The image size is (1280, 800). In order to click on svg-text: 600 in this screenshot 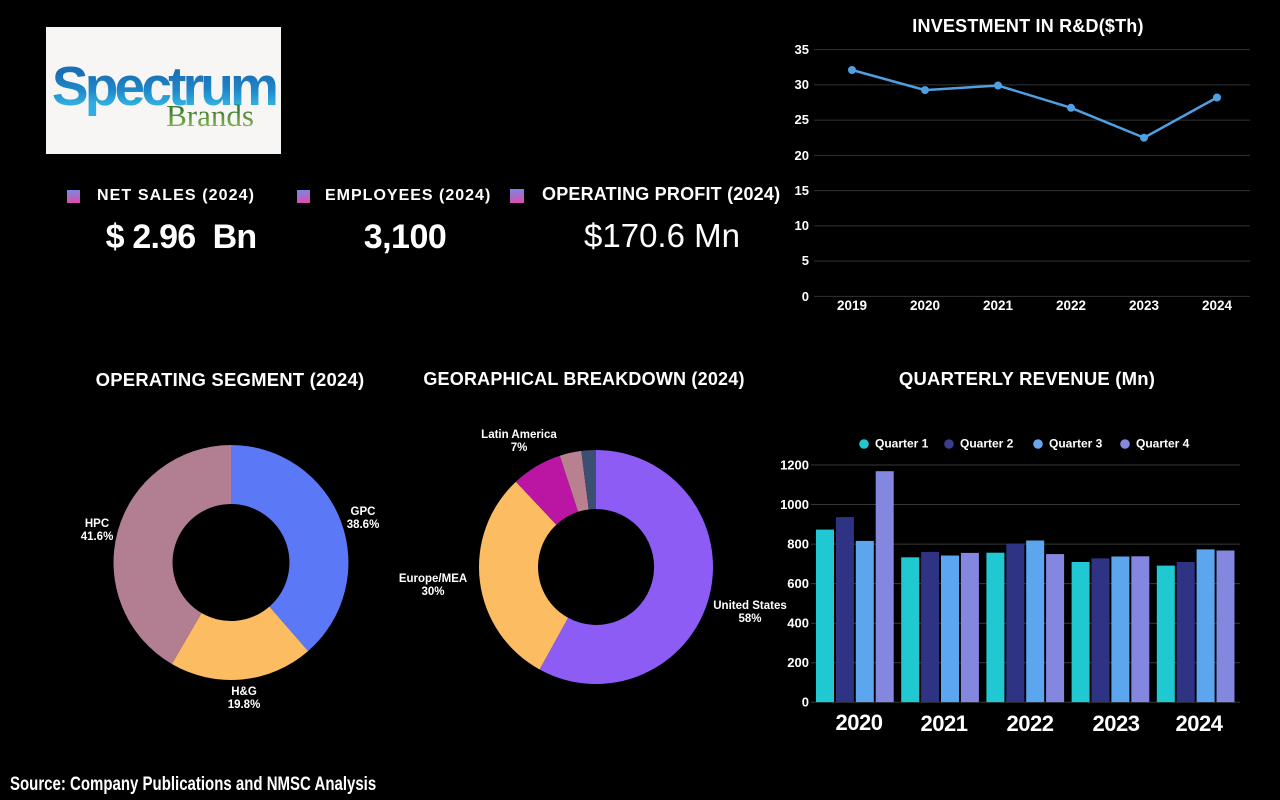, I will do `click(798, 583)`.